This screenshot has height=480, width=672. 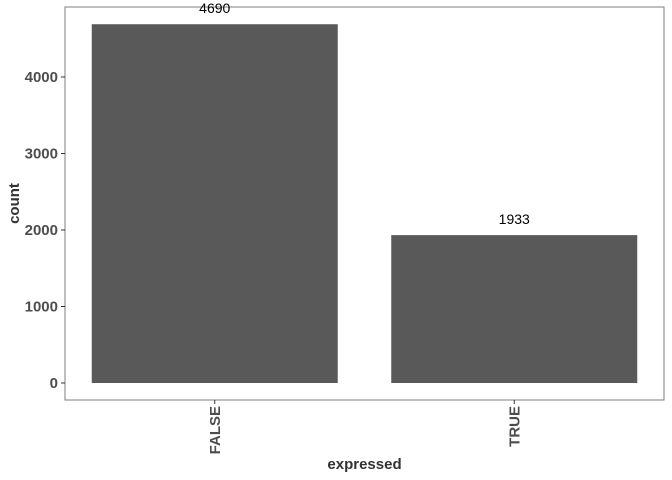 What do you see at coordinates (41, 307) in the screenshot?
I see `y-tick-label: 1000` at bounding box center [41, 307].